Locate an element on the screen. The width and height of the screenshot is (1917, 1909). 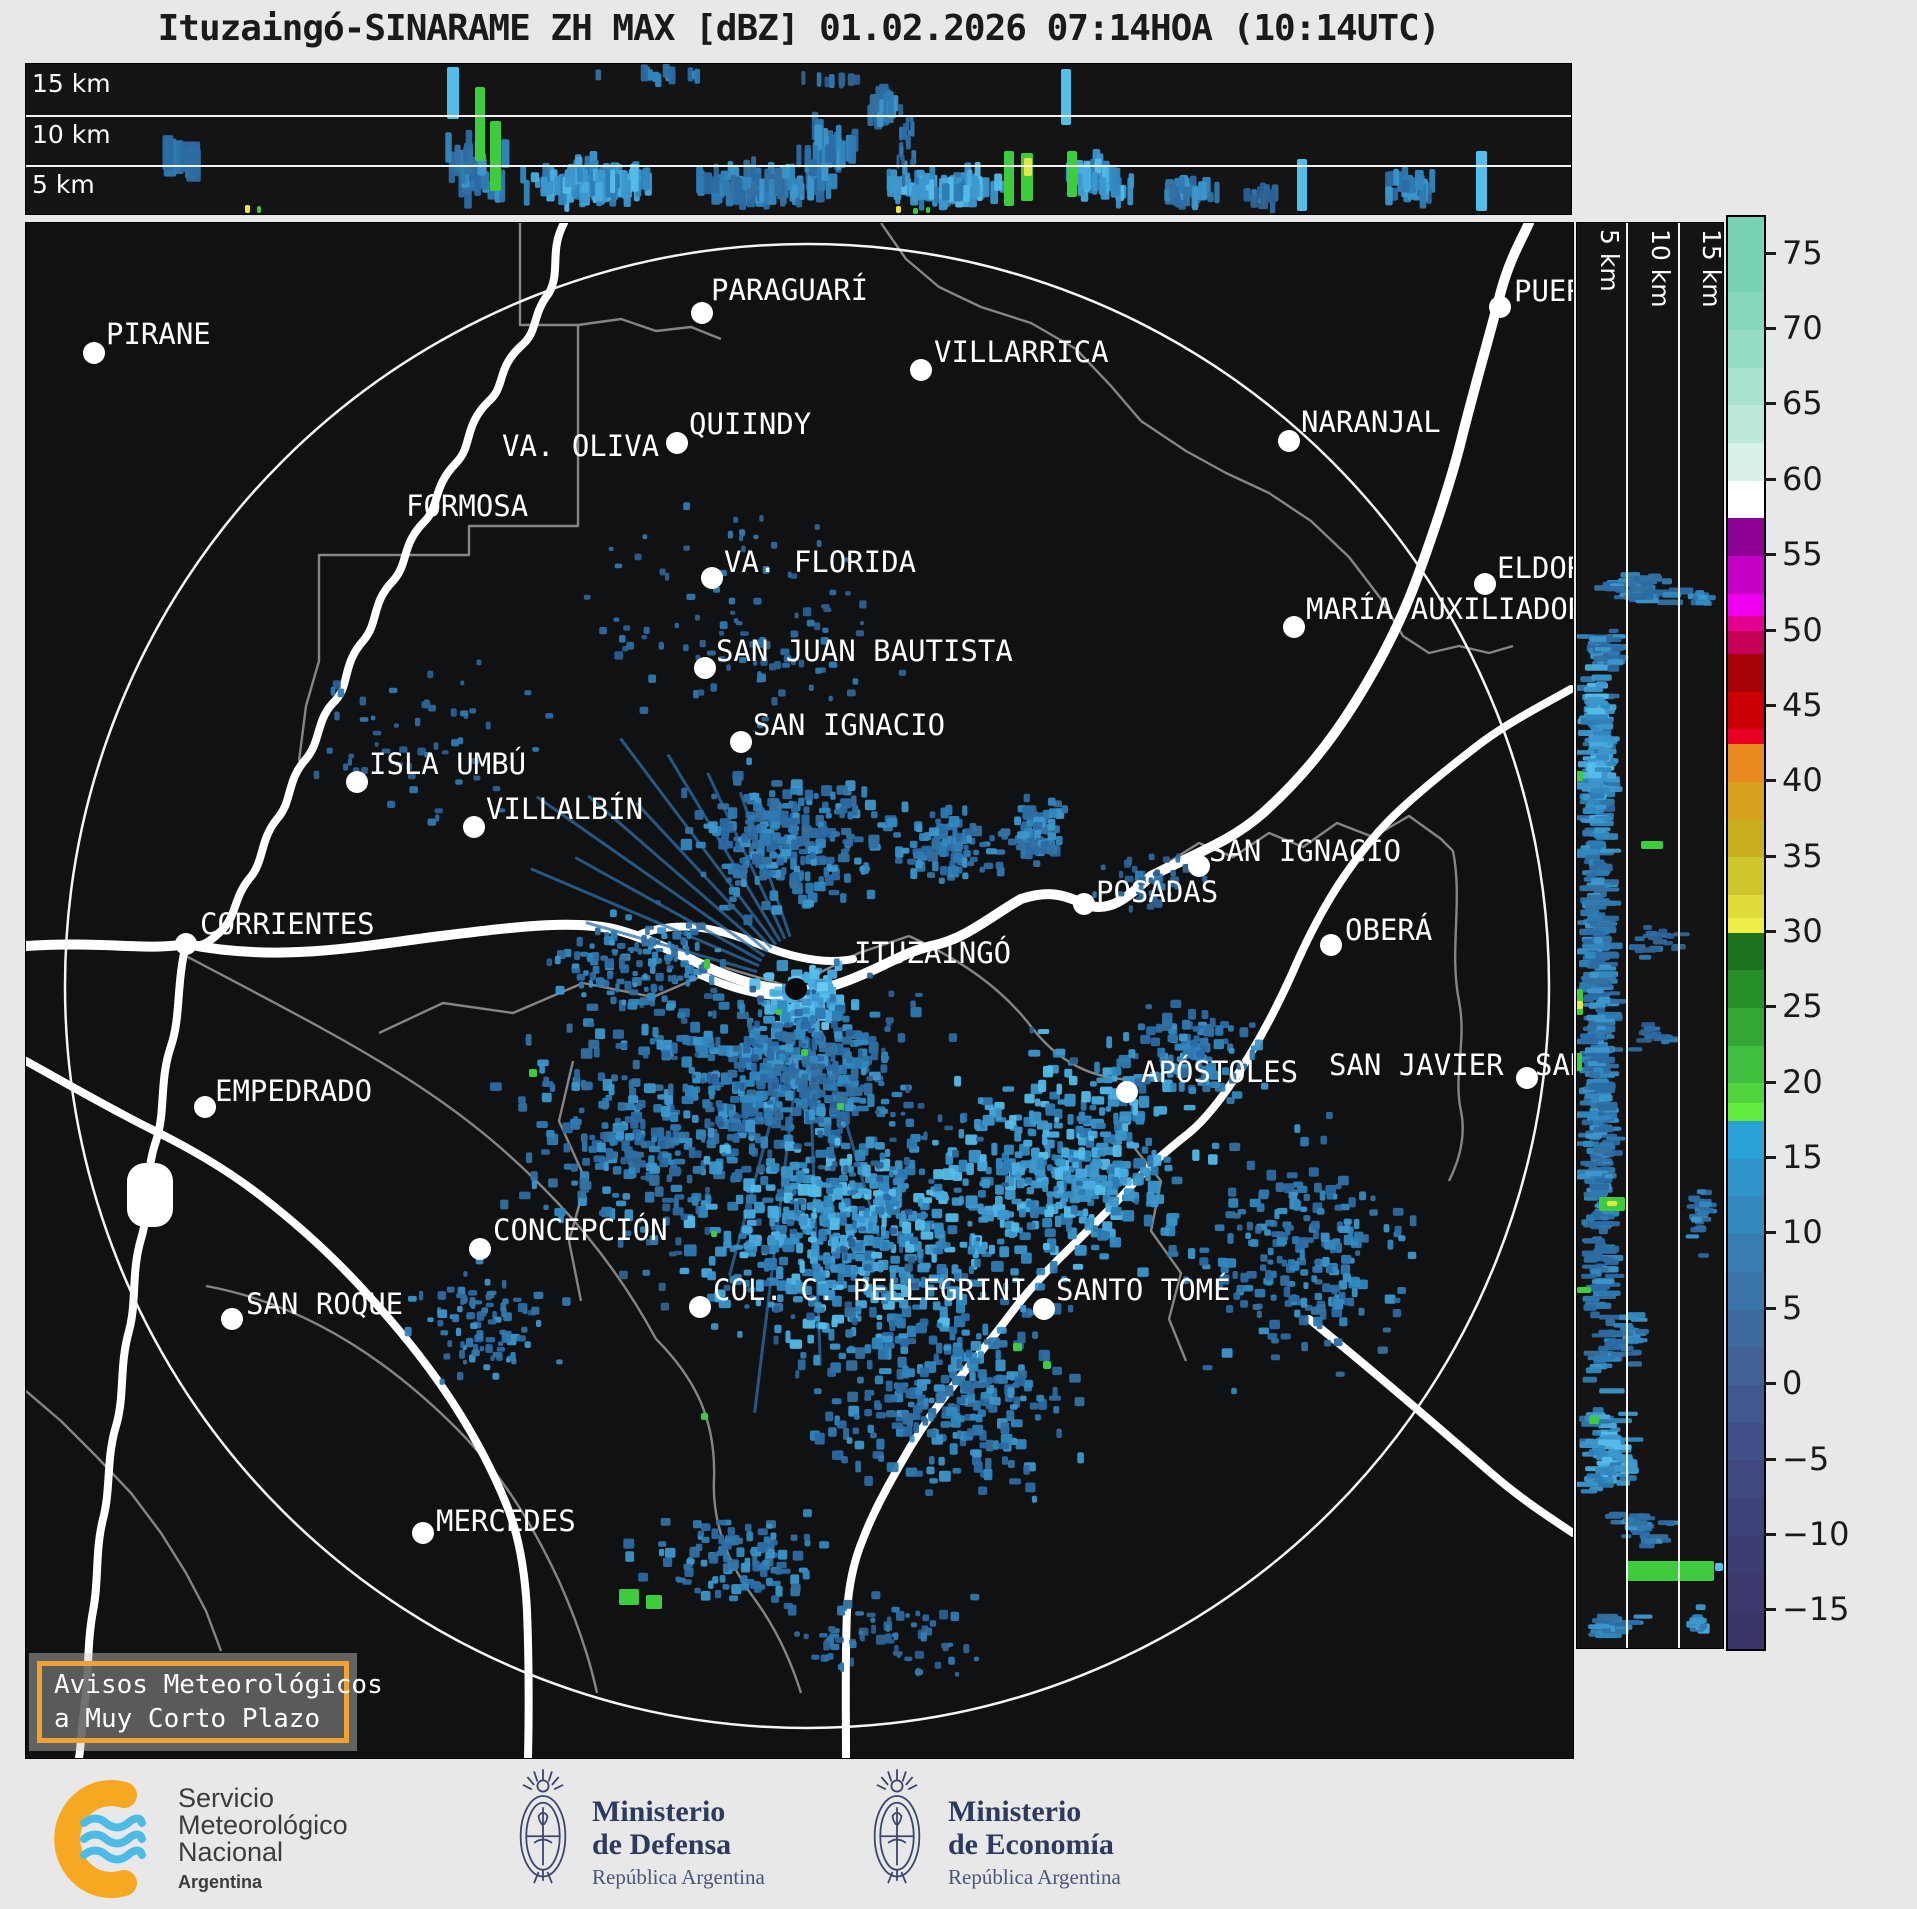
city-label: COL. C. PELLEGRINI is located at coordinates (870, 1290).